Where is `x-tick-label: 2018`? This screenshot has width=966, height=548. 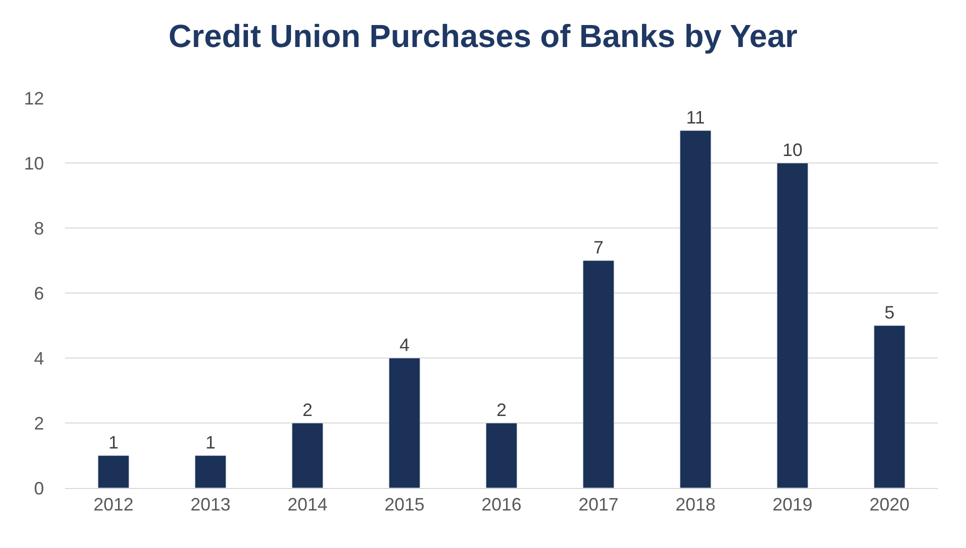 x-tick-label: 2018 is located at coordinates (695, 504).